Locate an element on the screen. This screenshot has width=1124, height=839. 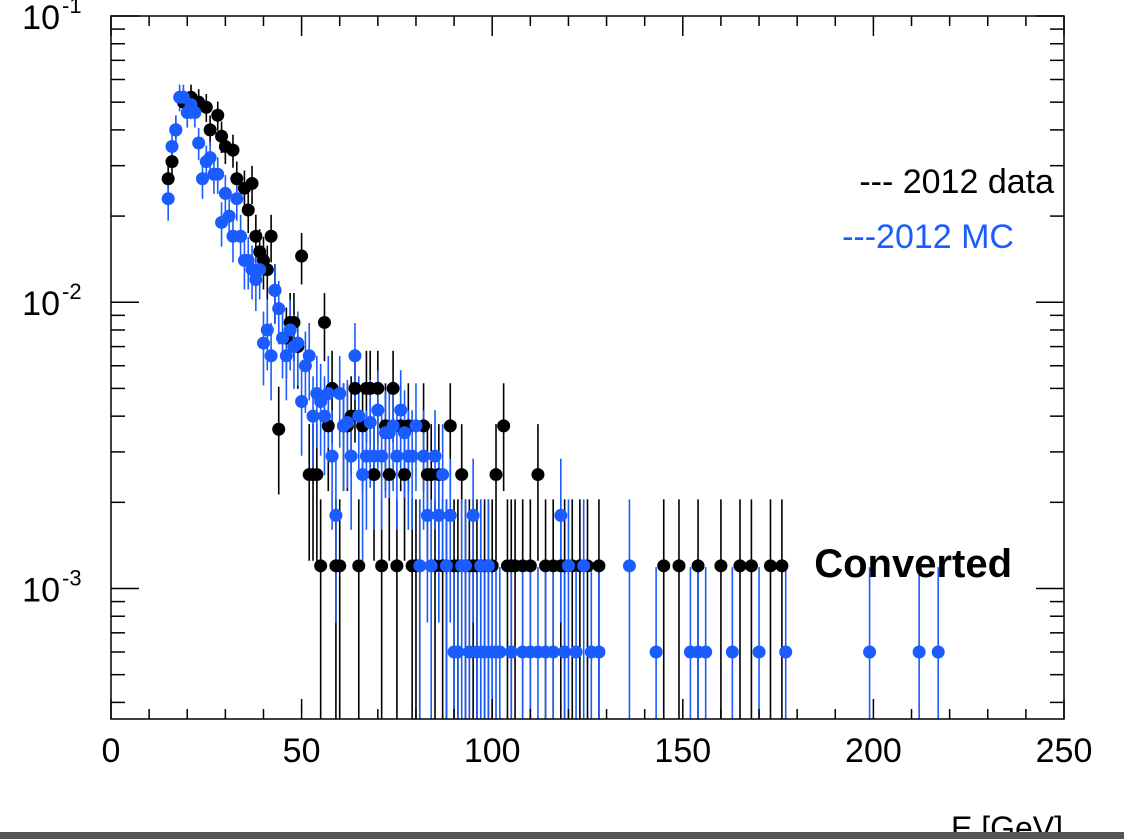
y-tick-label-exponent: -2 is located at coordinates (72, 291).